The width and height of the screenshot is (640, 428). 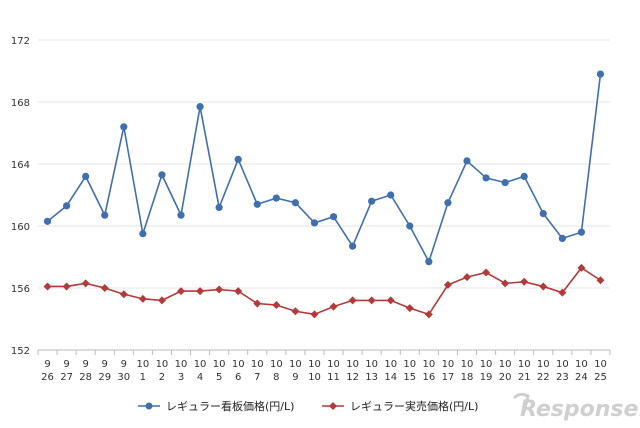 I want to click on legend-entry-actual-price: レギュラー実売価格(円/L), so click(x=400, y=406).